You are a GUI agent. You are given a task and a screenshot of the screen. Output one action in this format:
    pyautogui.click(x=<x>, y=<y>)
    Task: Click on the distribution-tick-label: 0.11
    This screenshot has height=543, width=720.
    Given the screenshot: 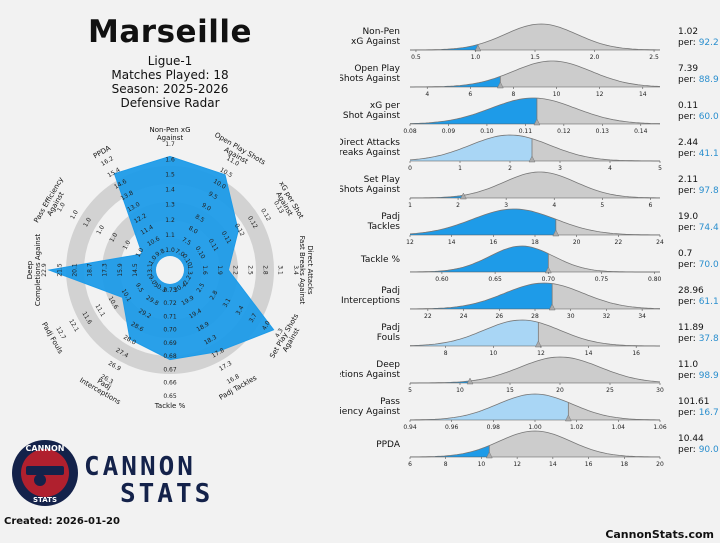 What is the action you would take?
    pyautogui.click(x=526, y=131)
    